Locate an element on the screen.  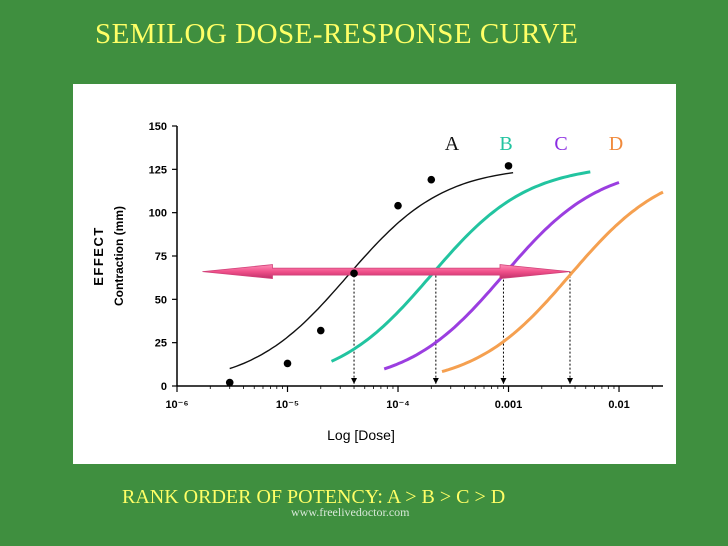
x-tick-label: 10⁻⁵ is located at coordinates (287, 405).